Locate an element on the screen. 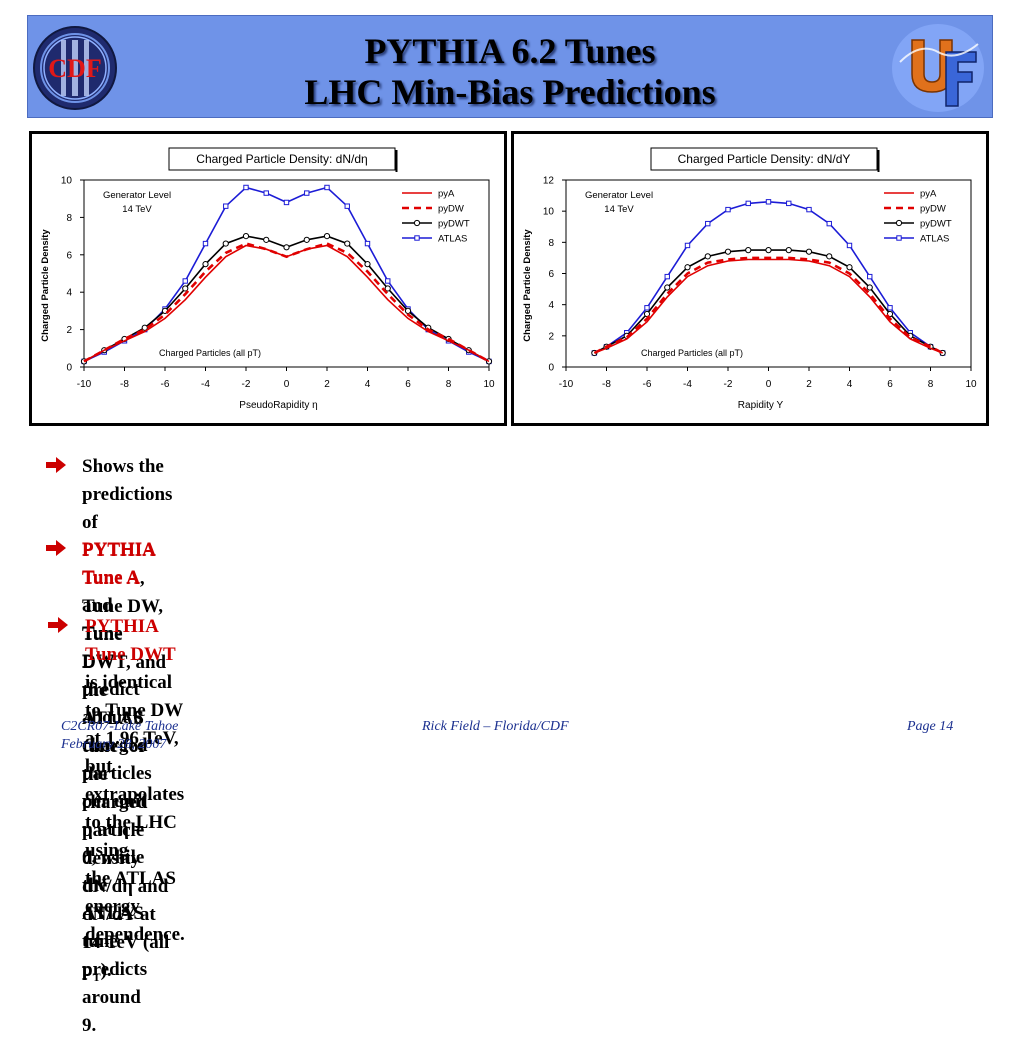 This screenshot has height=1040, width=1024. chart1-x-tick-label: -2 is located at coordinates (246, 384).